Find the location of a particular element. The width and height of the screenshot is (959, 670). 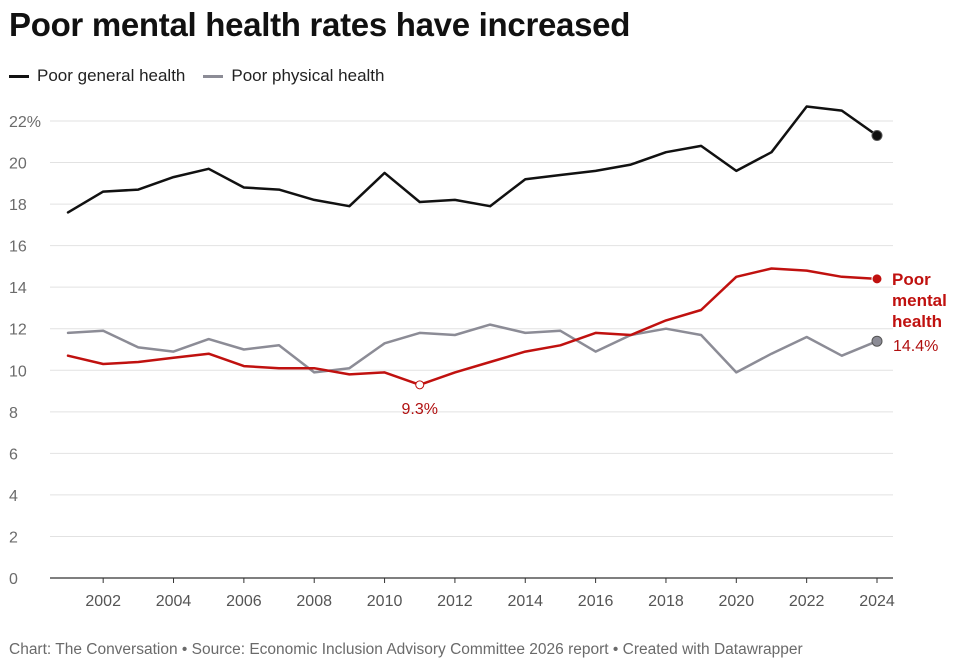

x-tick-label: 2002 is located at coordinates (103, 601).